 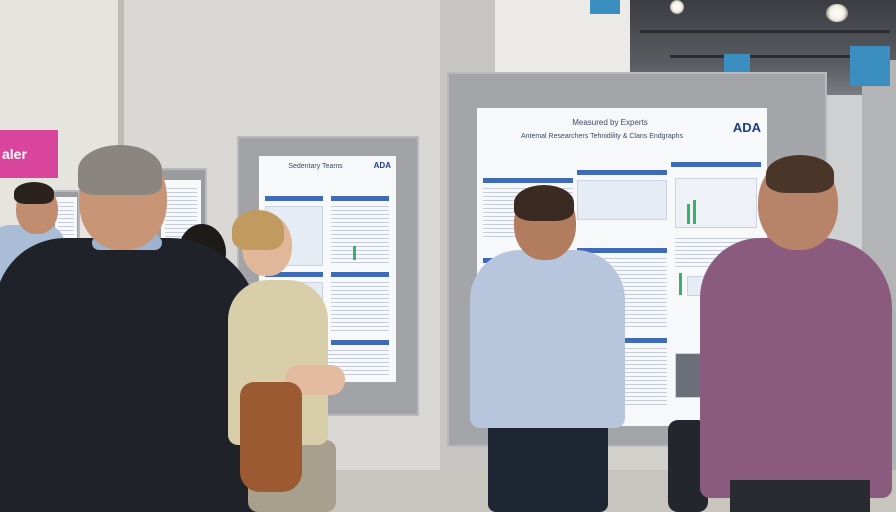 I want to click on brown-handbag, so click(x=271, y=437).